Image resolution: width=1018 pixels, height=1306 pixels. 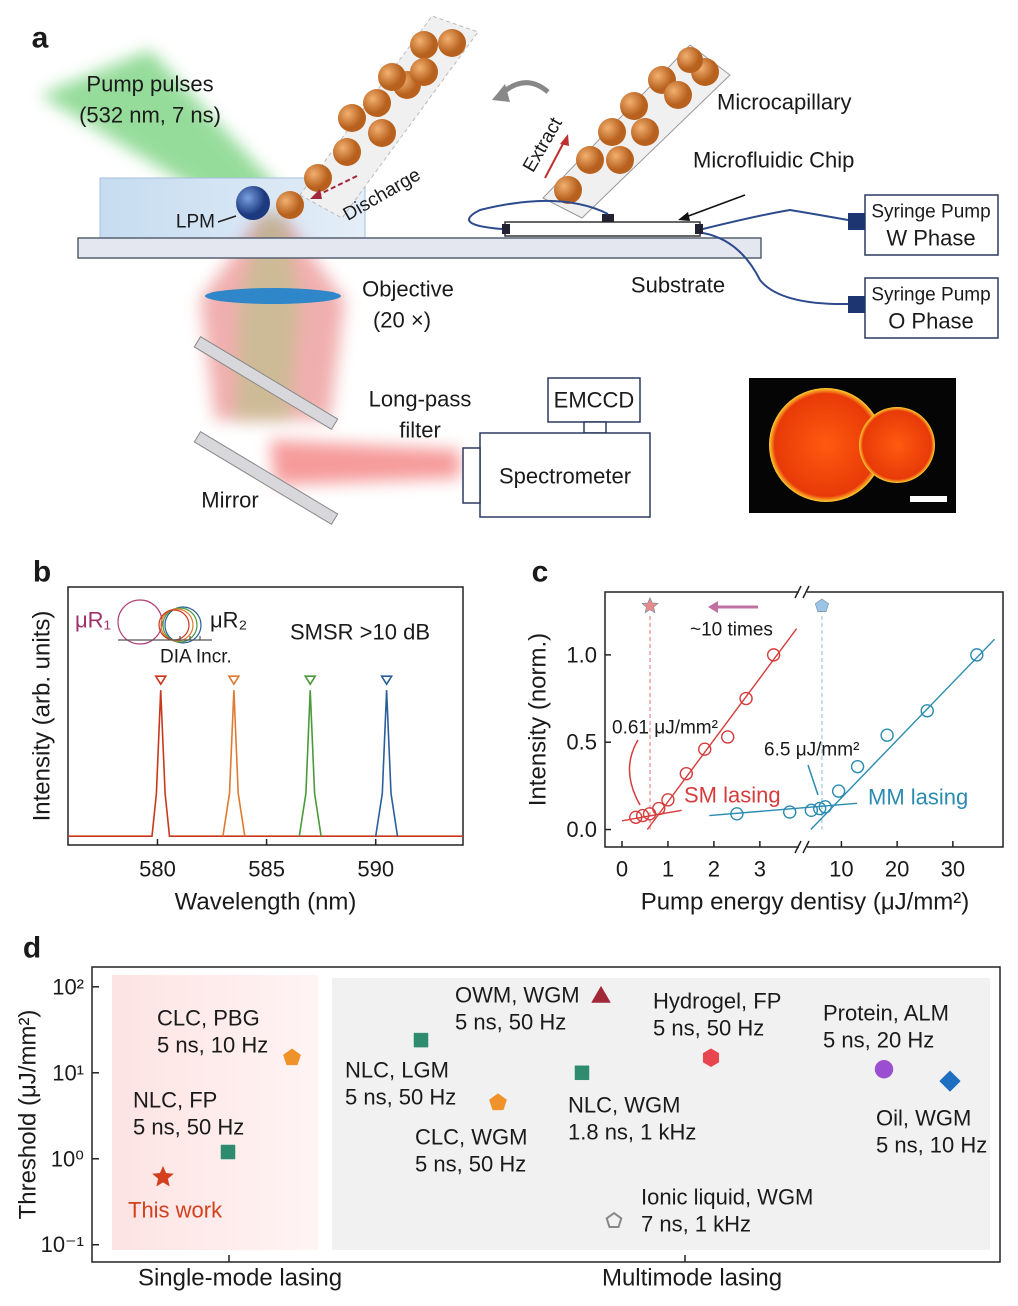 I want to click on annotation: SMSR >10 dB, so click(x=360, y=632).